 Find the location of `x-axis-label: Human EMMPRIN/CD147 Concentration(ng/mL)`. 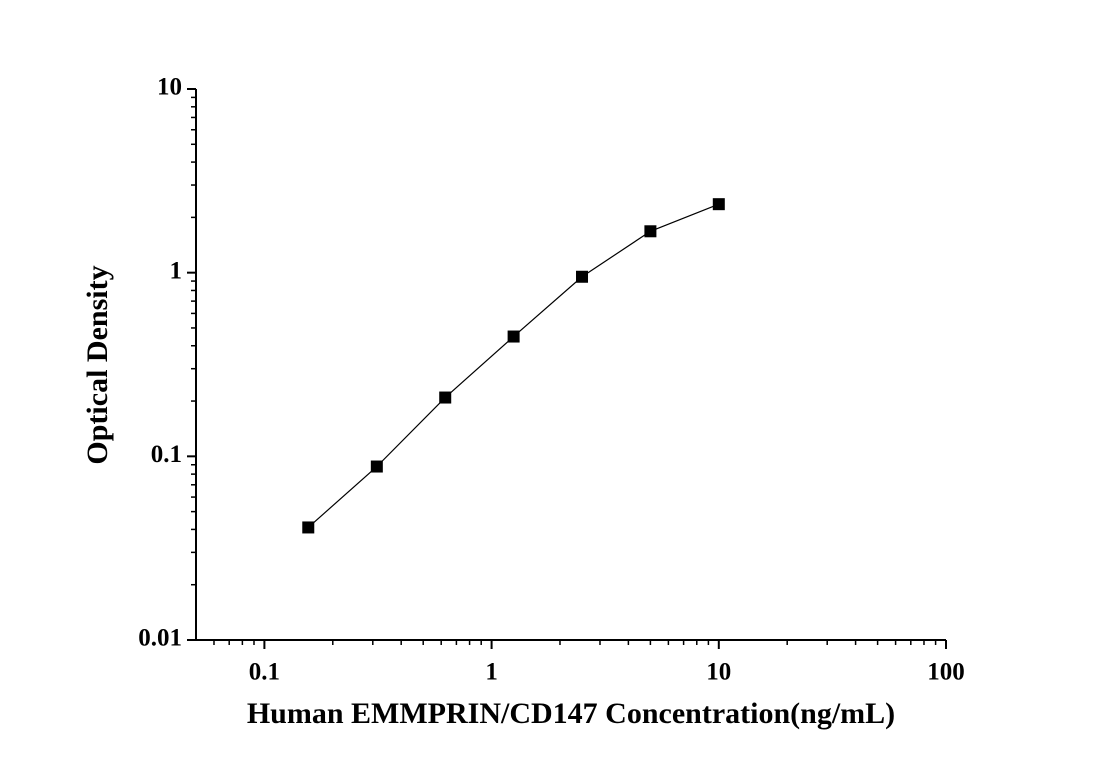

x-axis-label: Human EMMPRIN/CD147 Concentration(ng/mL) is located at coordinates (571, 713).